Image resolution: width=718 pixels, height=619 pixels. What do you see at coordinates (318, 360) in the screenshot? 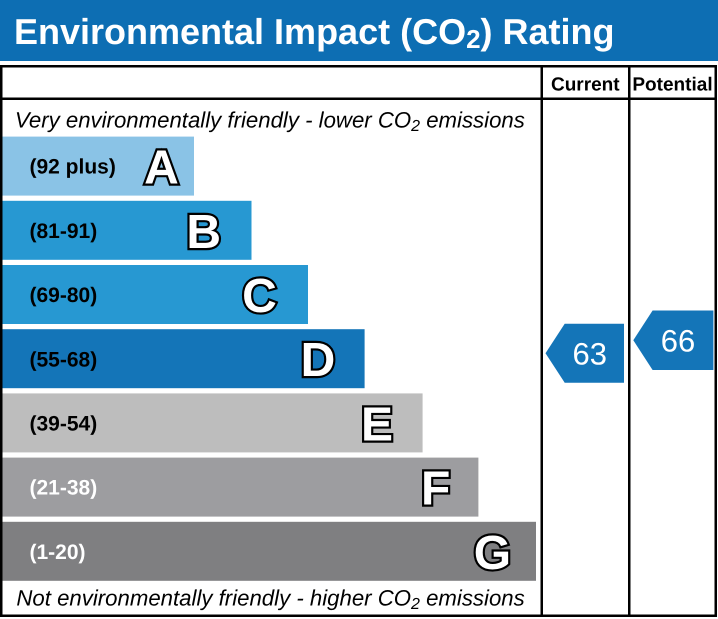
I see `svg-text: D` at bounding box center [318, 360].